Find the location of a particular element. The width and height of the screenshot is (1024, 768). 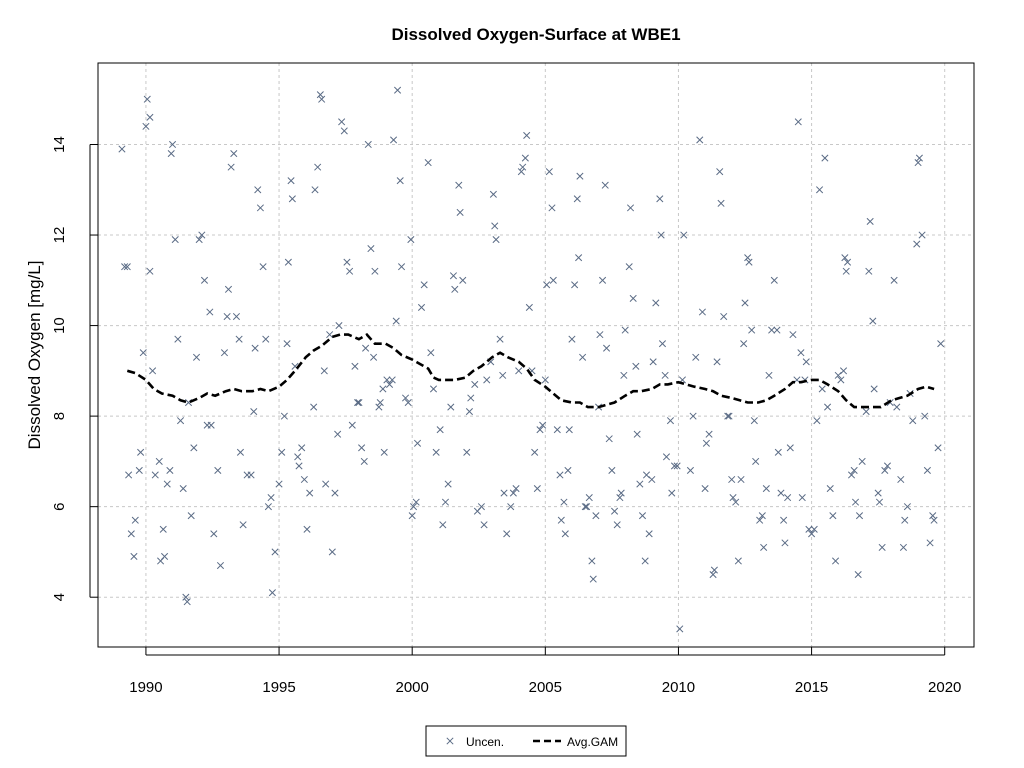

legend-label-avg-gam: Avg.GAM is located at coordinates (592, 742).